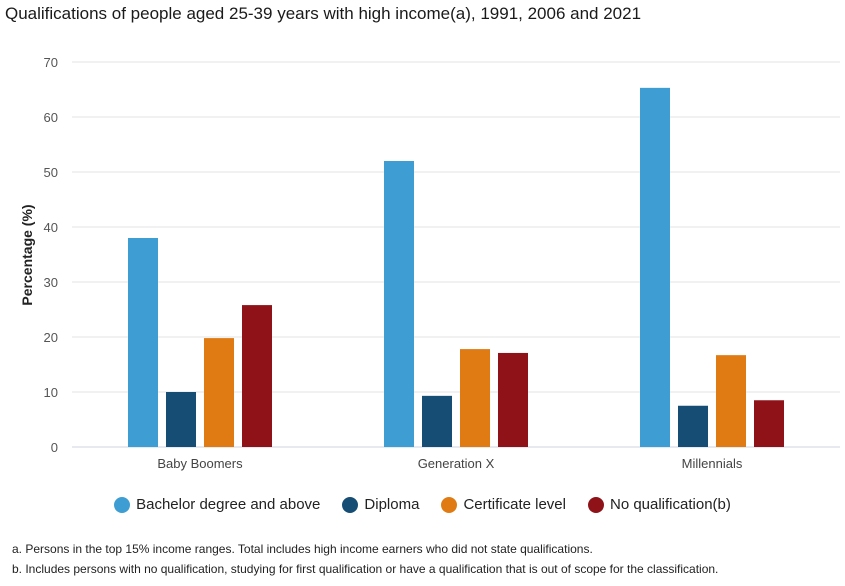  I want to click on bar-diploma-baby-boomers, so click(181, 419).